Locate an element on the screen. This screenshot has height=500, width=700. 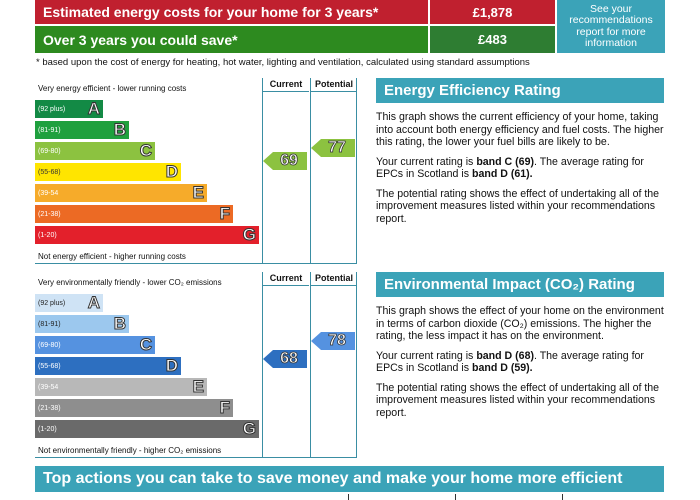
environmental-impact-title: Environmental Impact (CO₂) Rating is located at coordinates (520, 284).